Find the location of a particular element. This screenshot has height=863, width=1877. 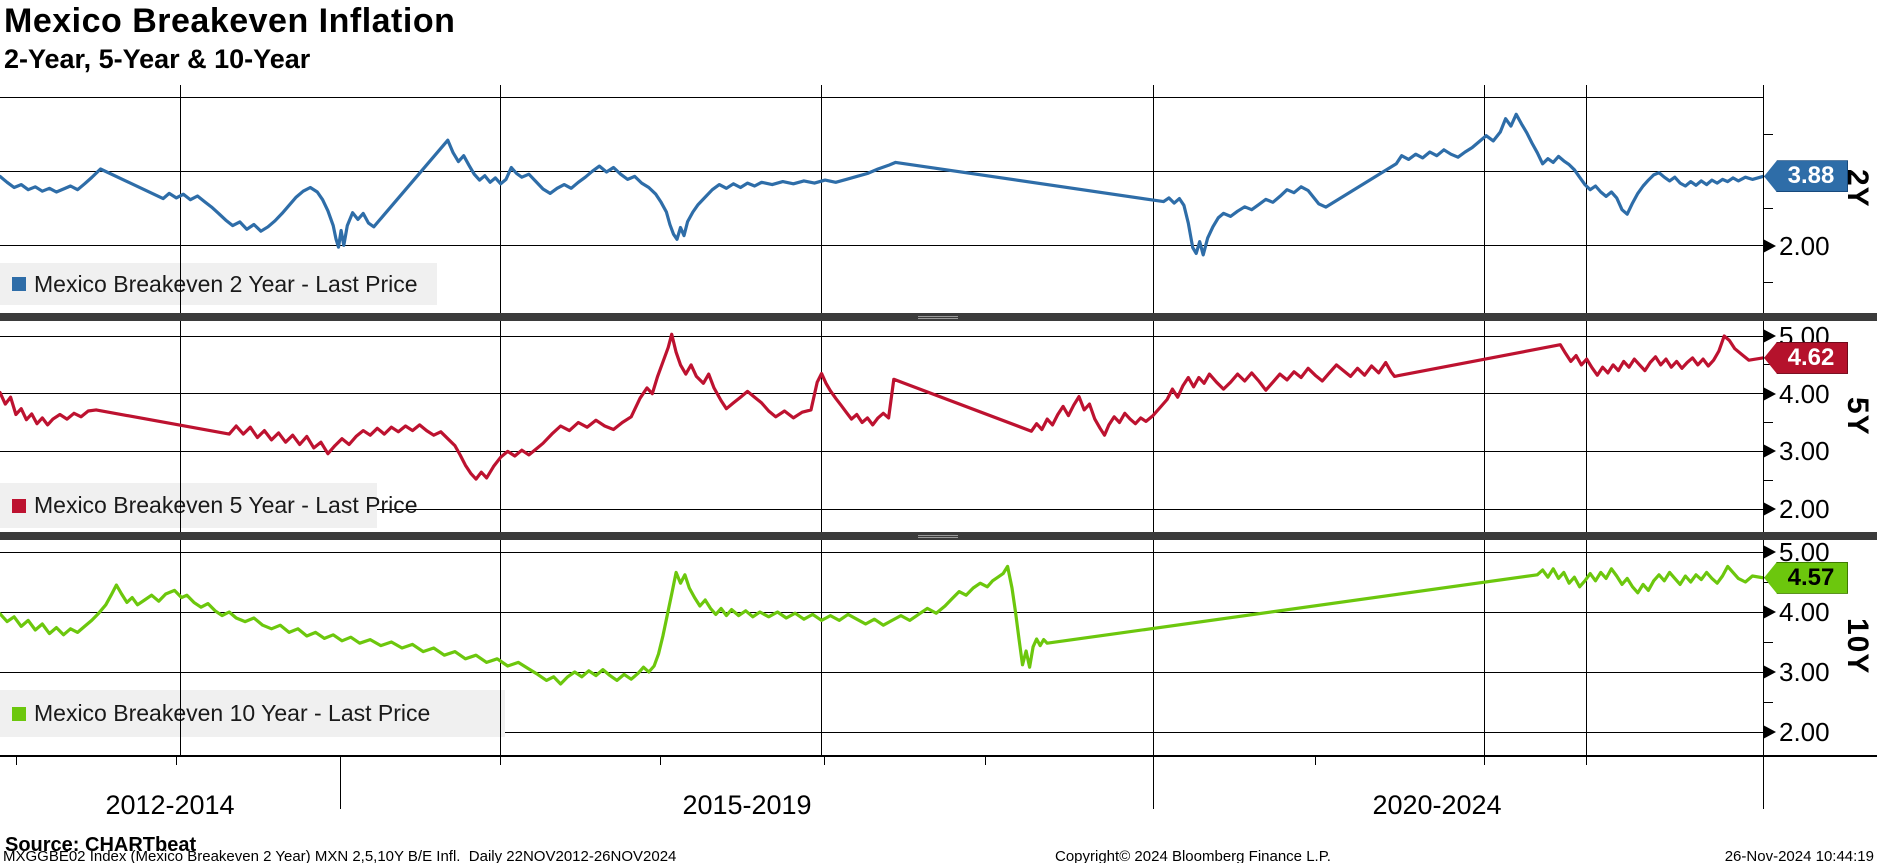

legend-label-10year: Mexico Breakeven 10 Year - Last Price is located at coordinates (232, 713).